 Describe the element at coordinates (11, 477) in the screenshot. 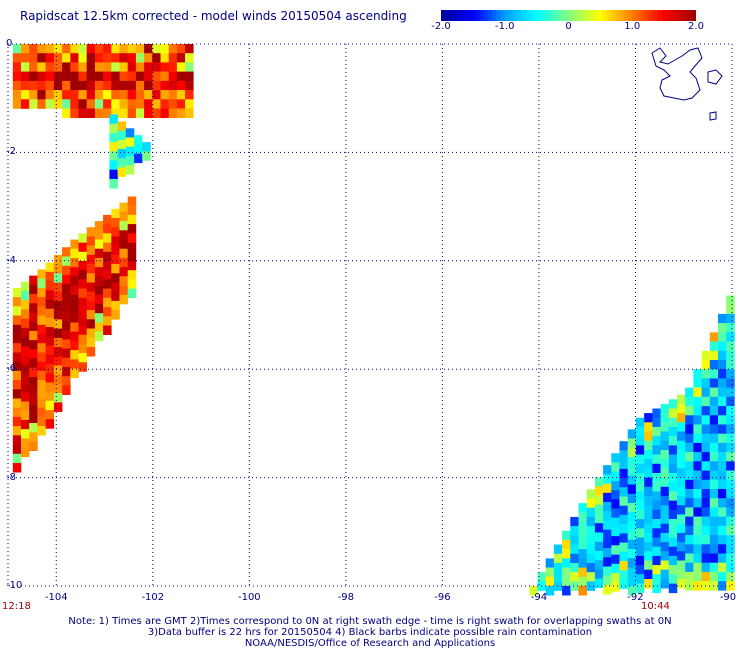

I see `latitude-label: -8` at that location.